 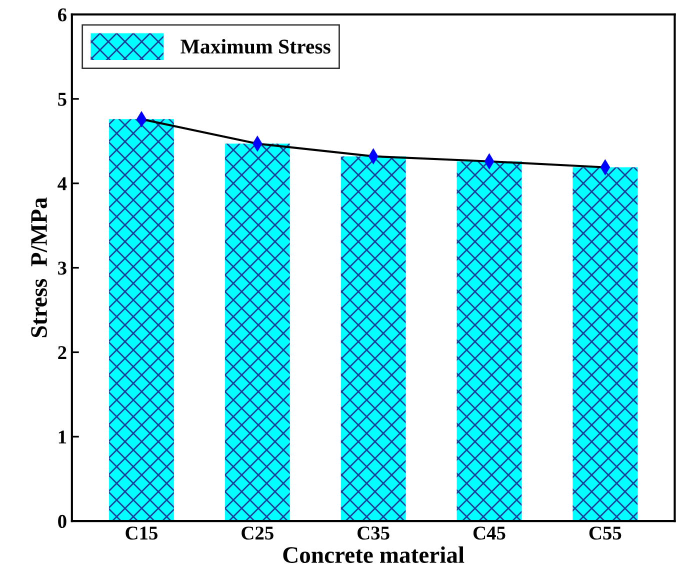 I want to click on x-tick-label: C45, so click(x=489, y=533).